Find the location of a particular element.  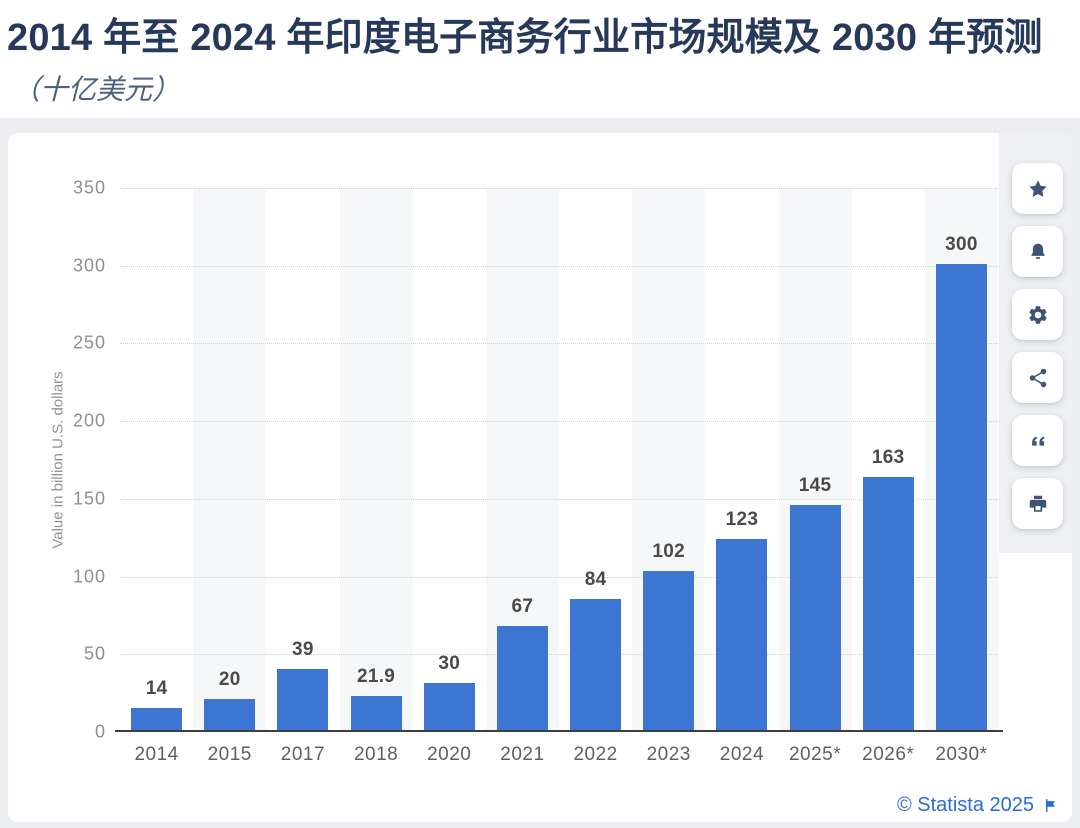

page-title: 2014 年至 2024 年印度电子商务行业市场规模及 2030 年预测 is located at coordinates (525, 38).